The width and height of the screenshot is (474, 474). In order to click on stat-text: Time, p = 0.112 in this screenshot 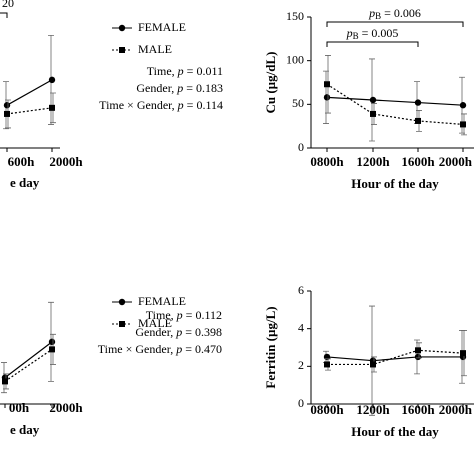, I will do `click(184, 315)`.